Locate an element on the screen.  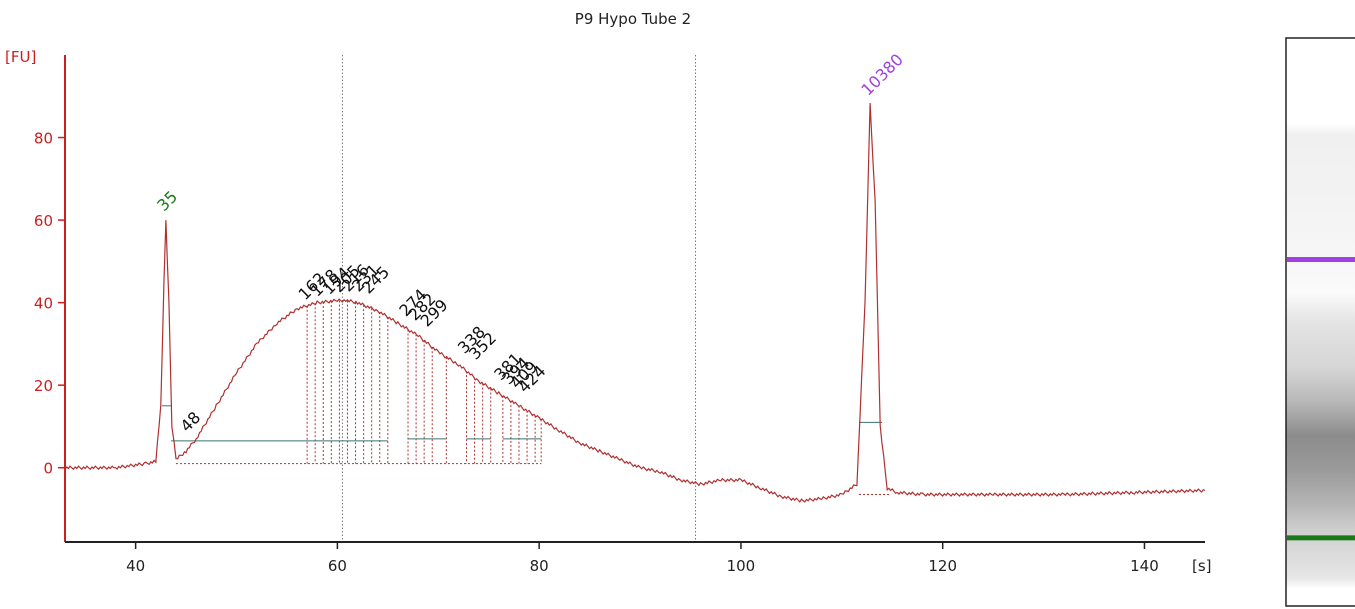
y-tick-label: 80 is located at coordinates (43, 139).